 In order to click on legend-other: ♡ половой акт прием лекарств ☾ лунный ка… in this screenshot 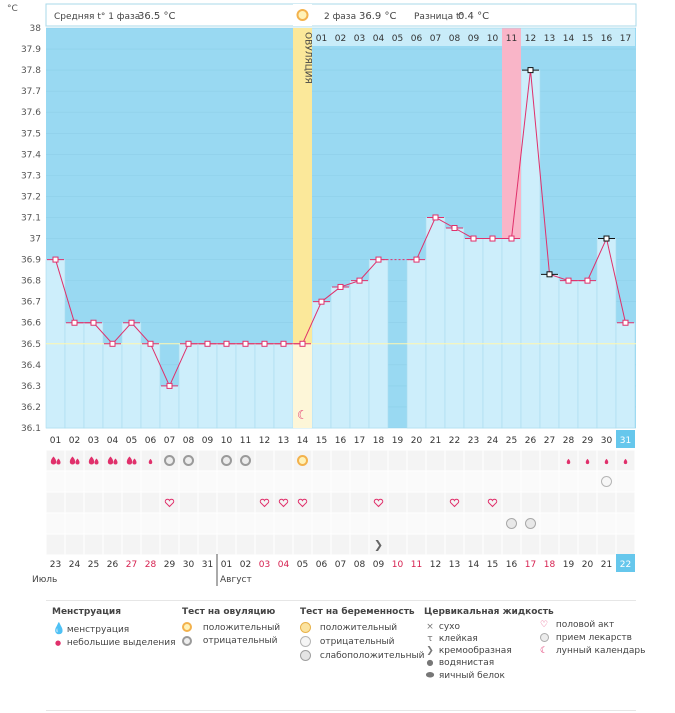, I will do `click(592, 638)`.